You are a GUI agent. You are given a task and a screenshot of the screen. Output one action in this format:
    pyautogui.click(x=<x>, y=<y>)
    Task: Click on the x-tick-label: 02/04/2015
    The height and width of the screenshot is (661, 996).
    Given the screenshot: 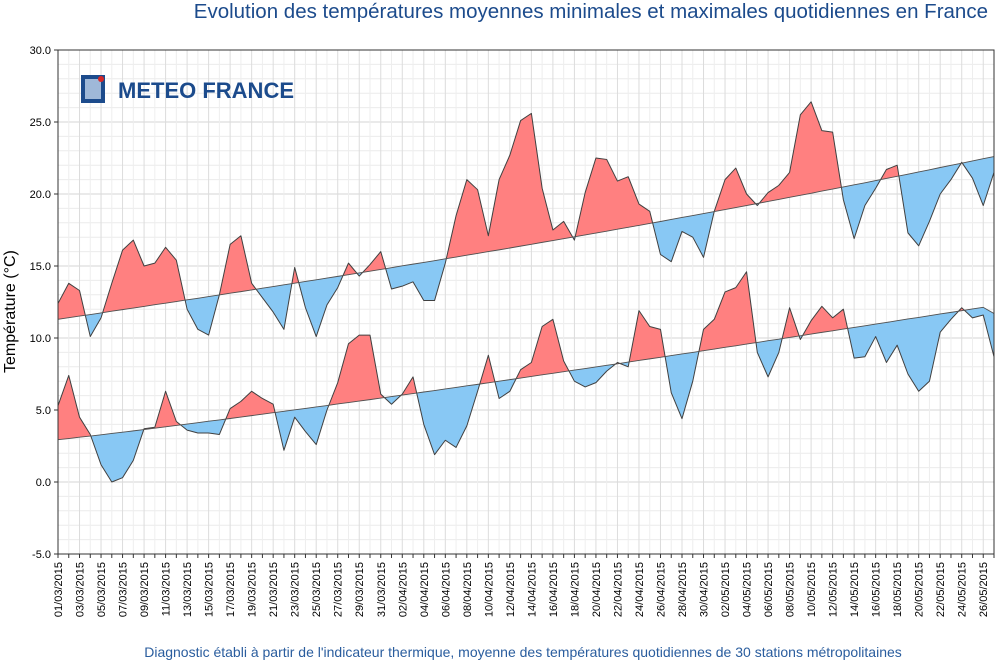 What is the action you would take?
    pyautogui.click(x=403, y=589)
    